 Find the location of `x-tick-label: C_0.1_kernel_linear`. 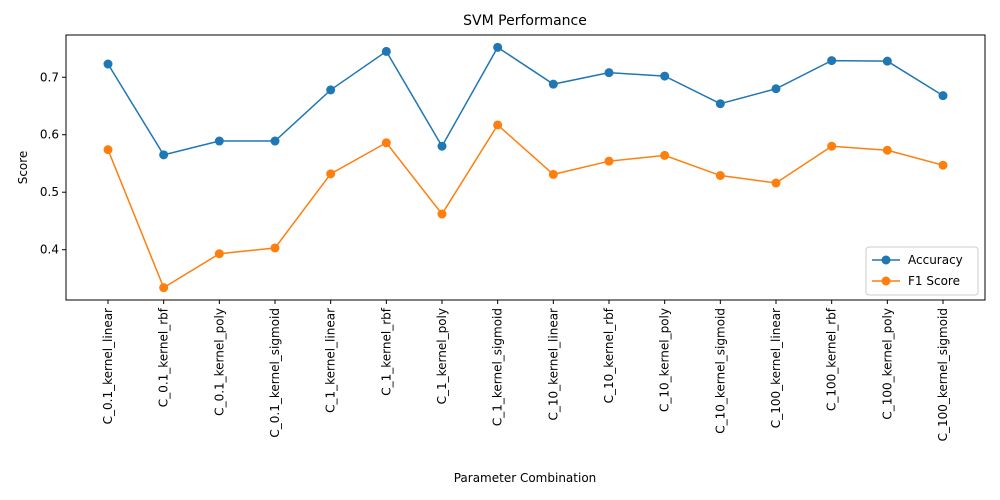

x-tick-label: C_0.1_kernel_linear is located at coordinates (108, 366).